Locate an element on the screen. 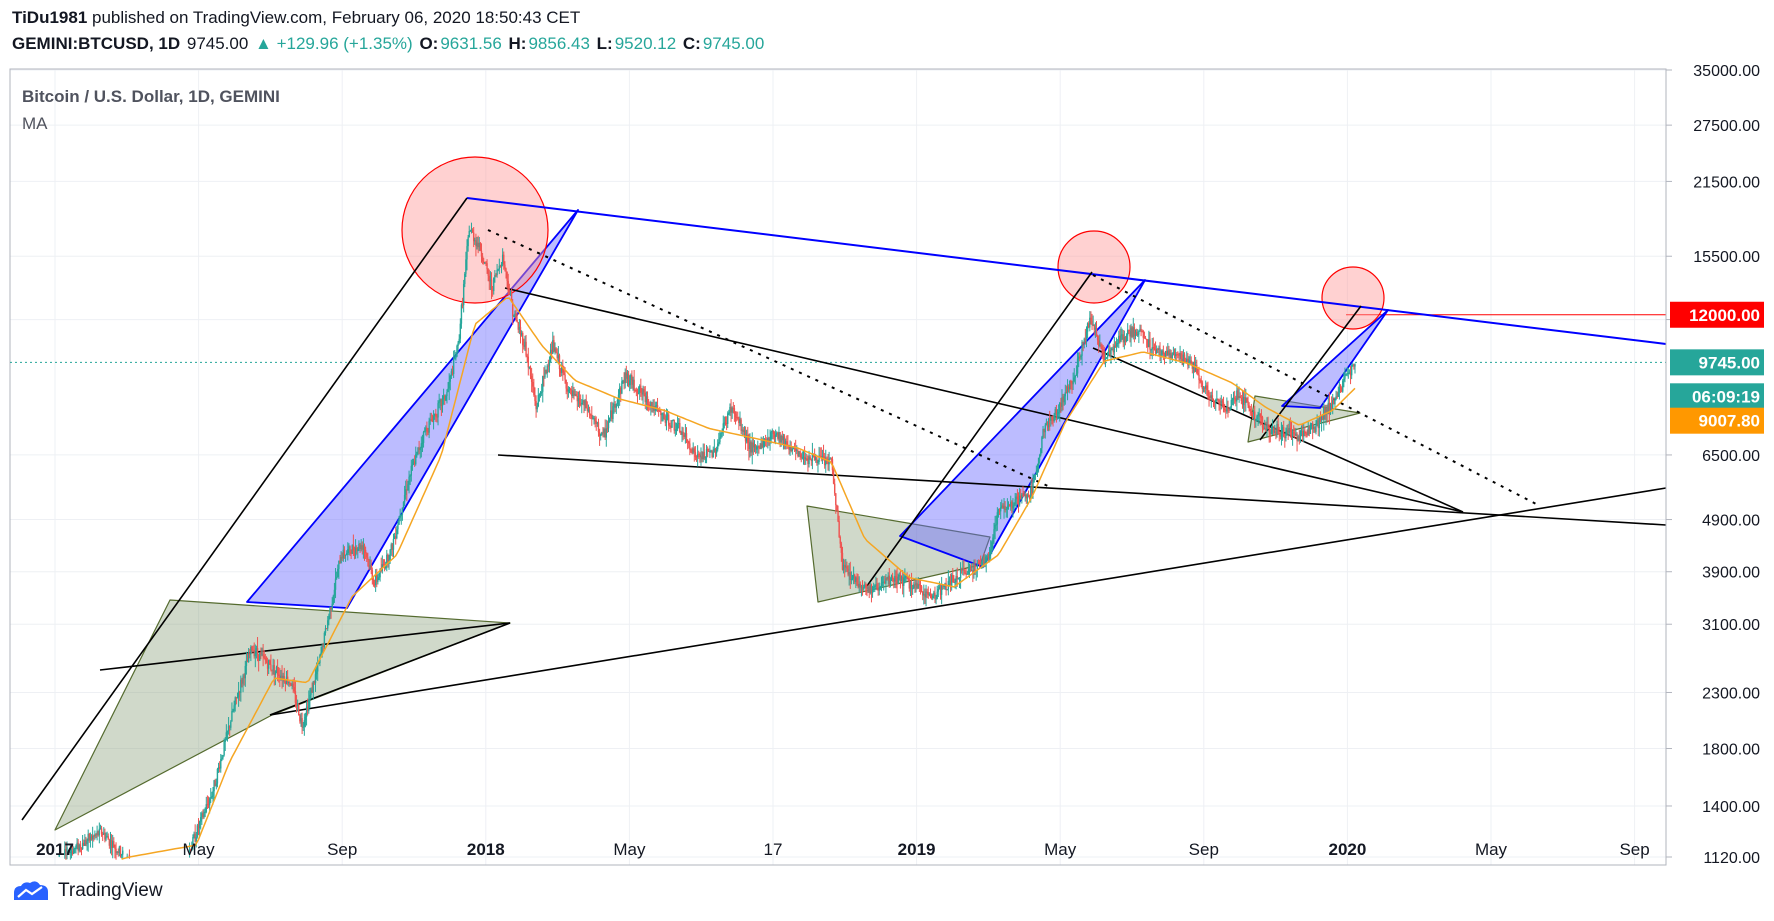 This screenshot has width=1774, height=921. target-circle-2020 is located at coordinates (1353, 298).